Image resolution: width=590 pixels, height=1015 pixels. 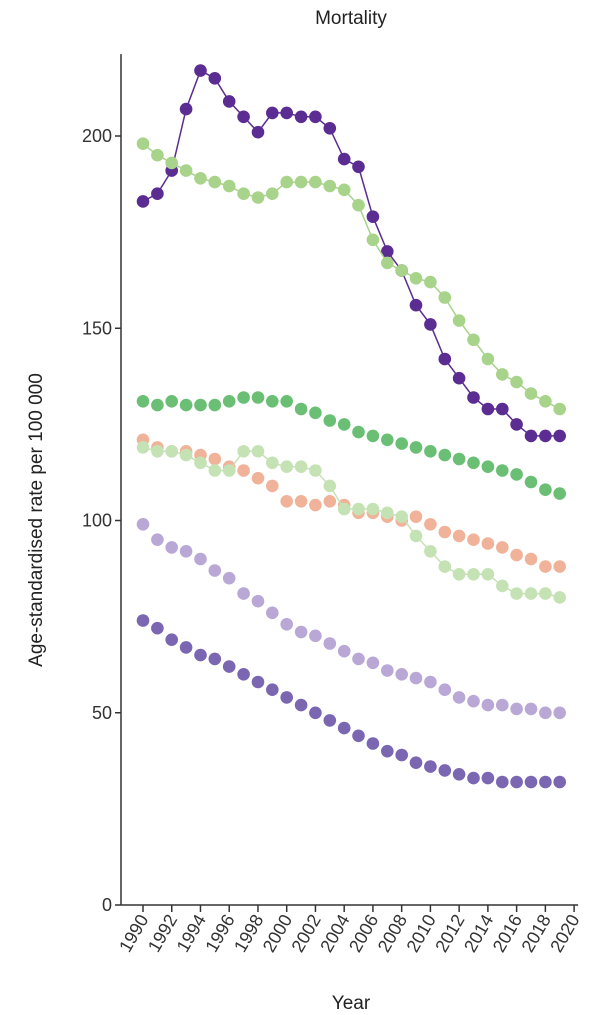 What do you see at coordinates (36, 520) in the screenshot?
I see `y-axis-label: Age-standardised rate per 100 000` at bounding box center [36, 520].